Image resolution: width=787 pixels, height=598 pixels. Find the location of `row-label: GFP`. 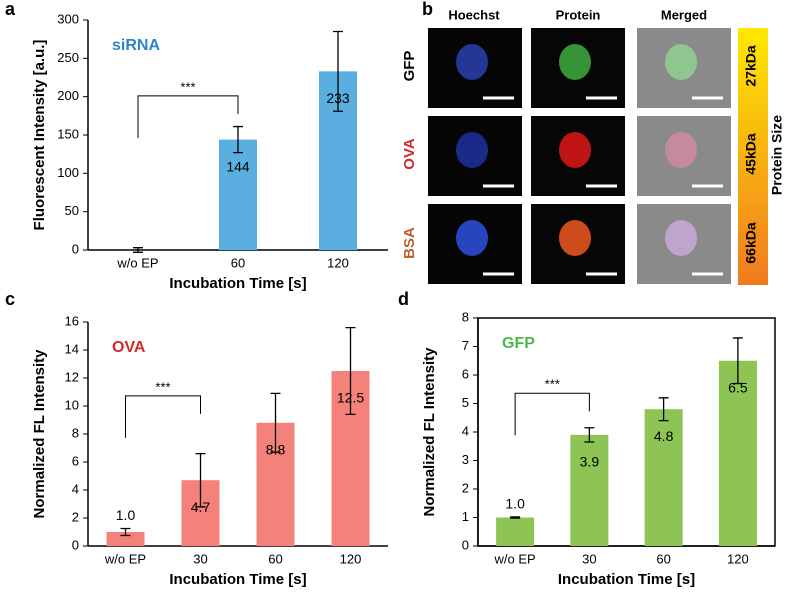

row-label: GFP is located at coordinates (409, 66).